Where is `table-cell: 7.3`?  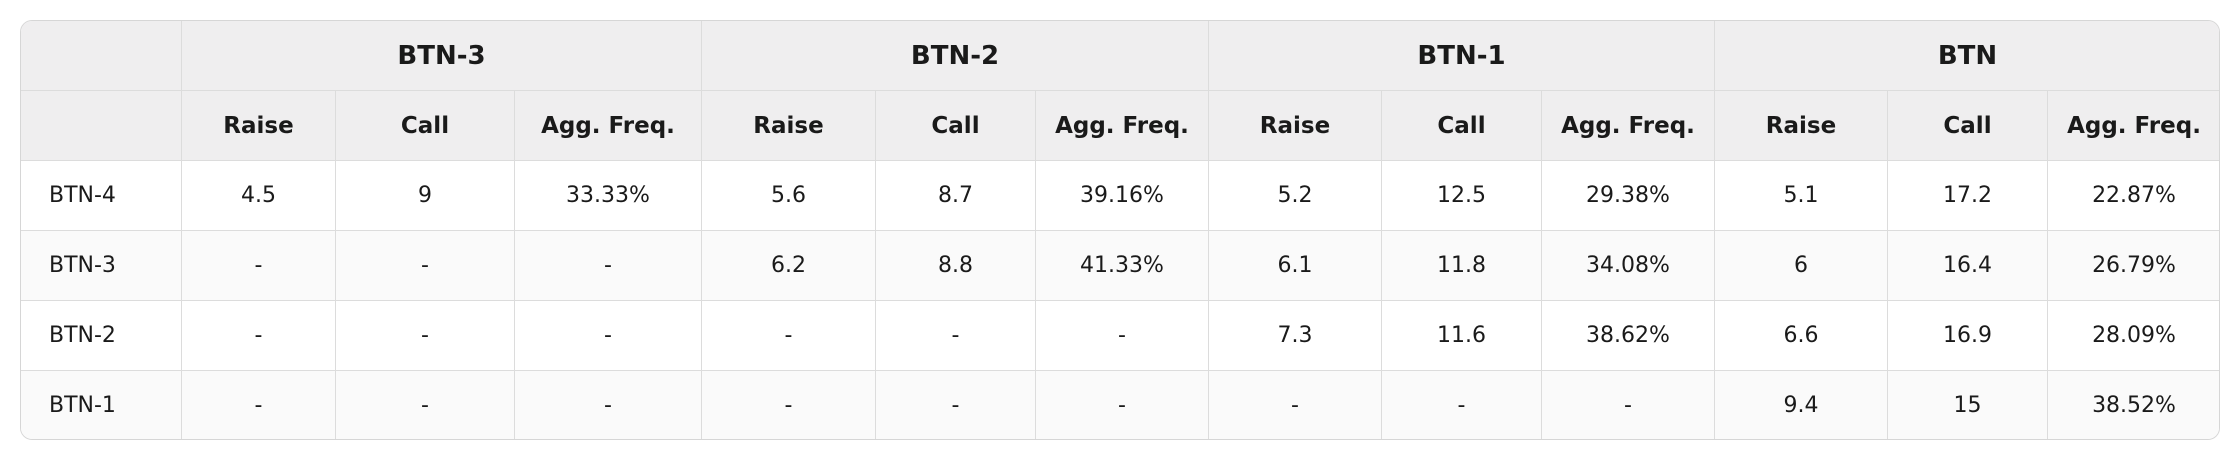 table-cell: 7.3 is located at coordinates (1295, 335).